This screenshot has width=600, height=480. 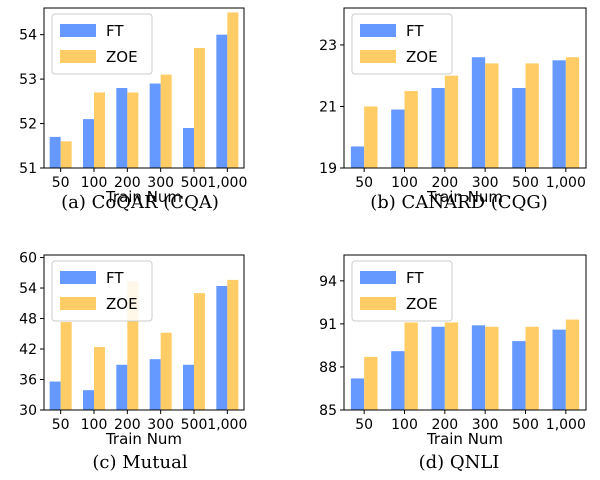 What do you see at coordinates (328, 107) in the screenshot?
I see `y-tick-label: 21` at bounding box center [328, 107].